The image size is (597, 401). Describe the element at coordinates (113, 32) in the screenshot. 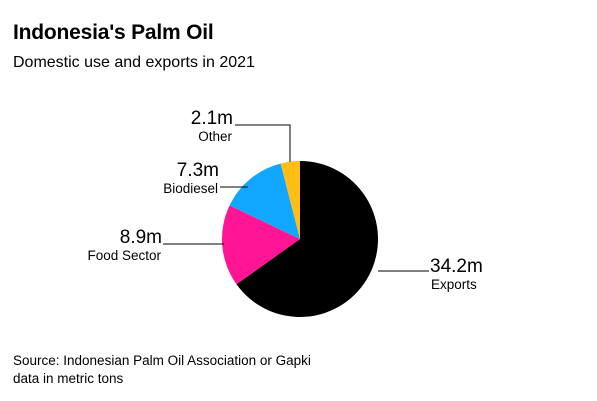

I see `chart-title: Indonesia's Palm Oil` at that location.